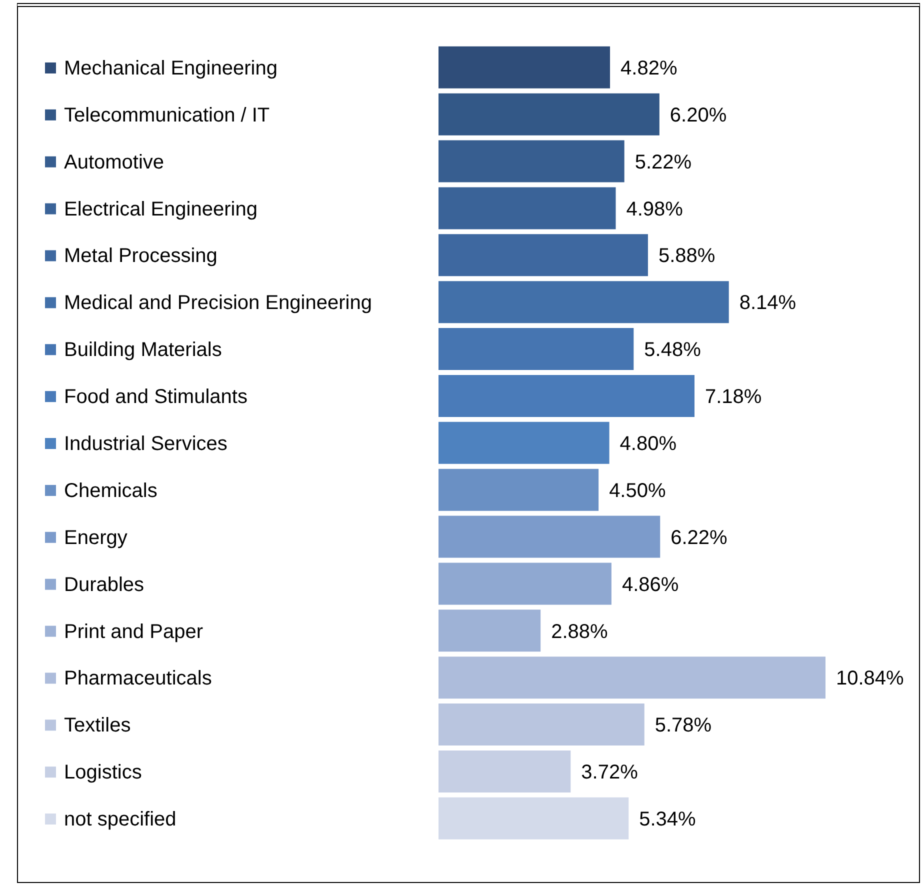 This screenshot has width=922, height=886. I want to click on data-label: 4.86%, so click(650, 585).